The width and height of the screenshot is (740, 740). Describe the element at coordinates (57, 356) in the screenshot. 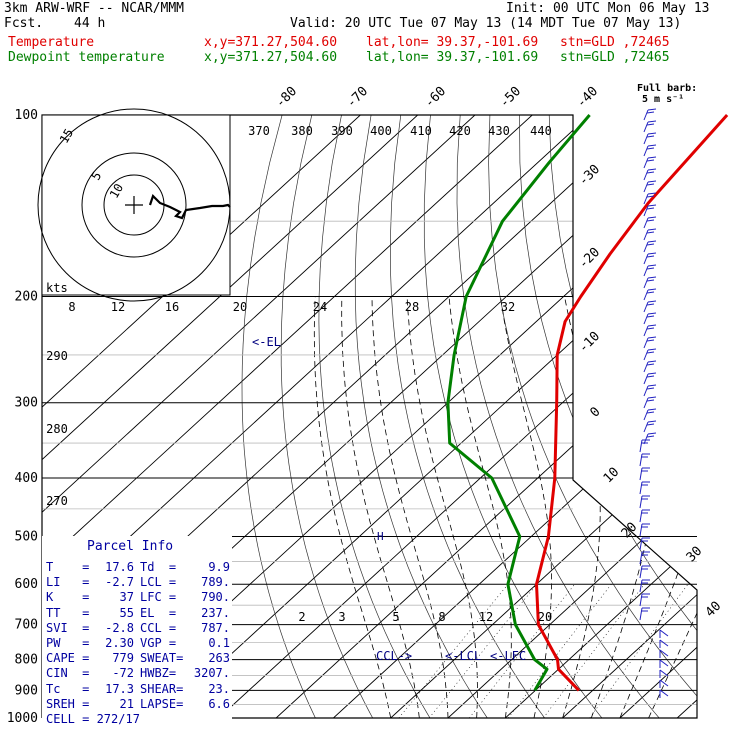

I see `theta-label: 290` at that location.